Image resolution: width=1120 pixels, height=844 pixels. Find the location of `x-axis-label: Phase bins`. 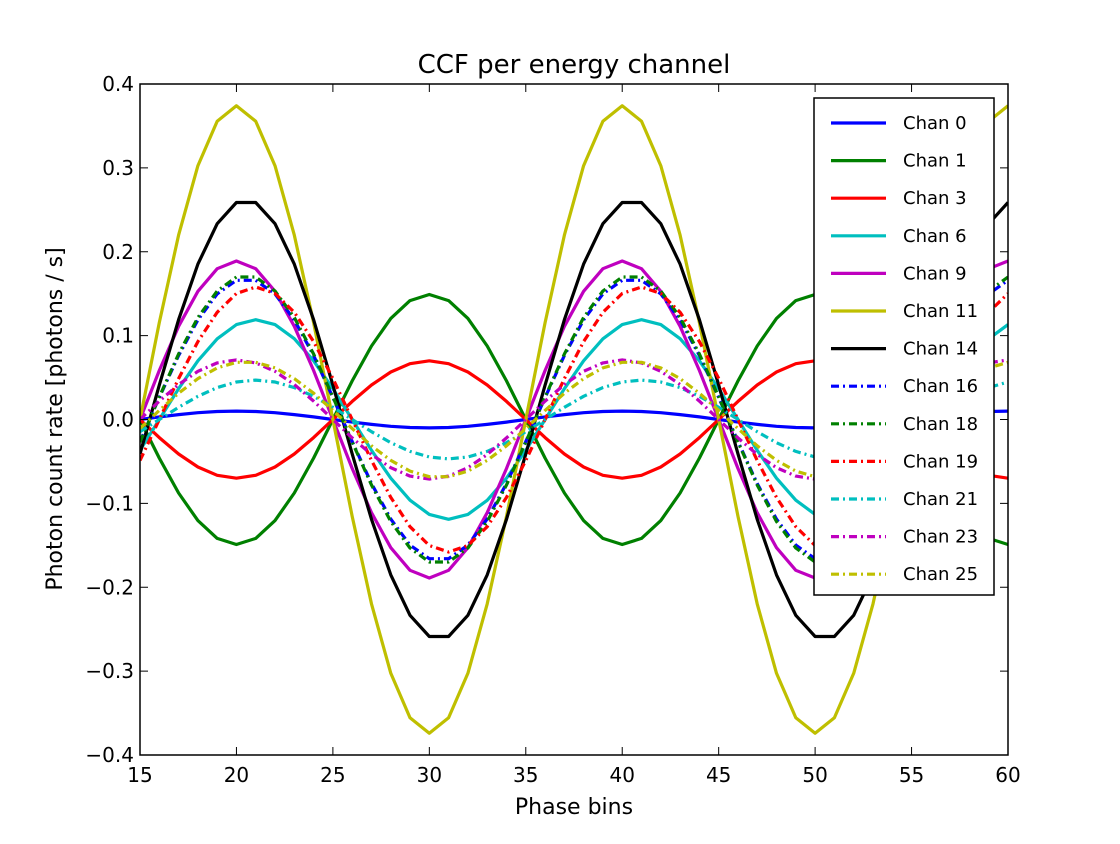

x-axis-label: Phase bins is located at coordinates (574, 807).